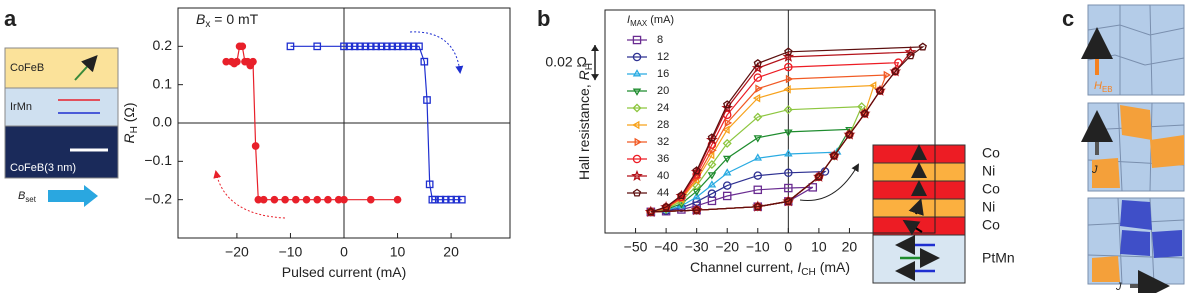  Describe the element at coordinates (566, 61) in the screenshot. I see `scale-bar-label: 0.02 Ω` at that location.